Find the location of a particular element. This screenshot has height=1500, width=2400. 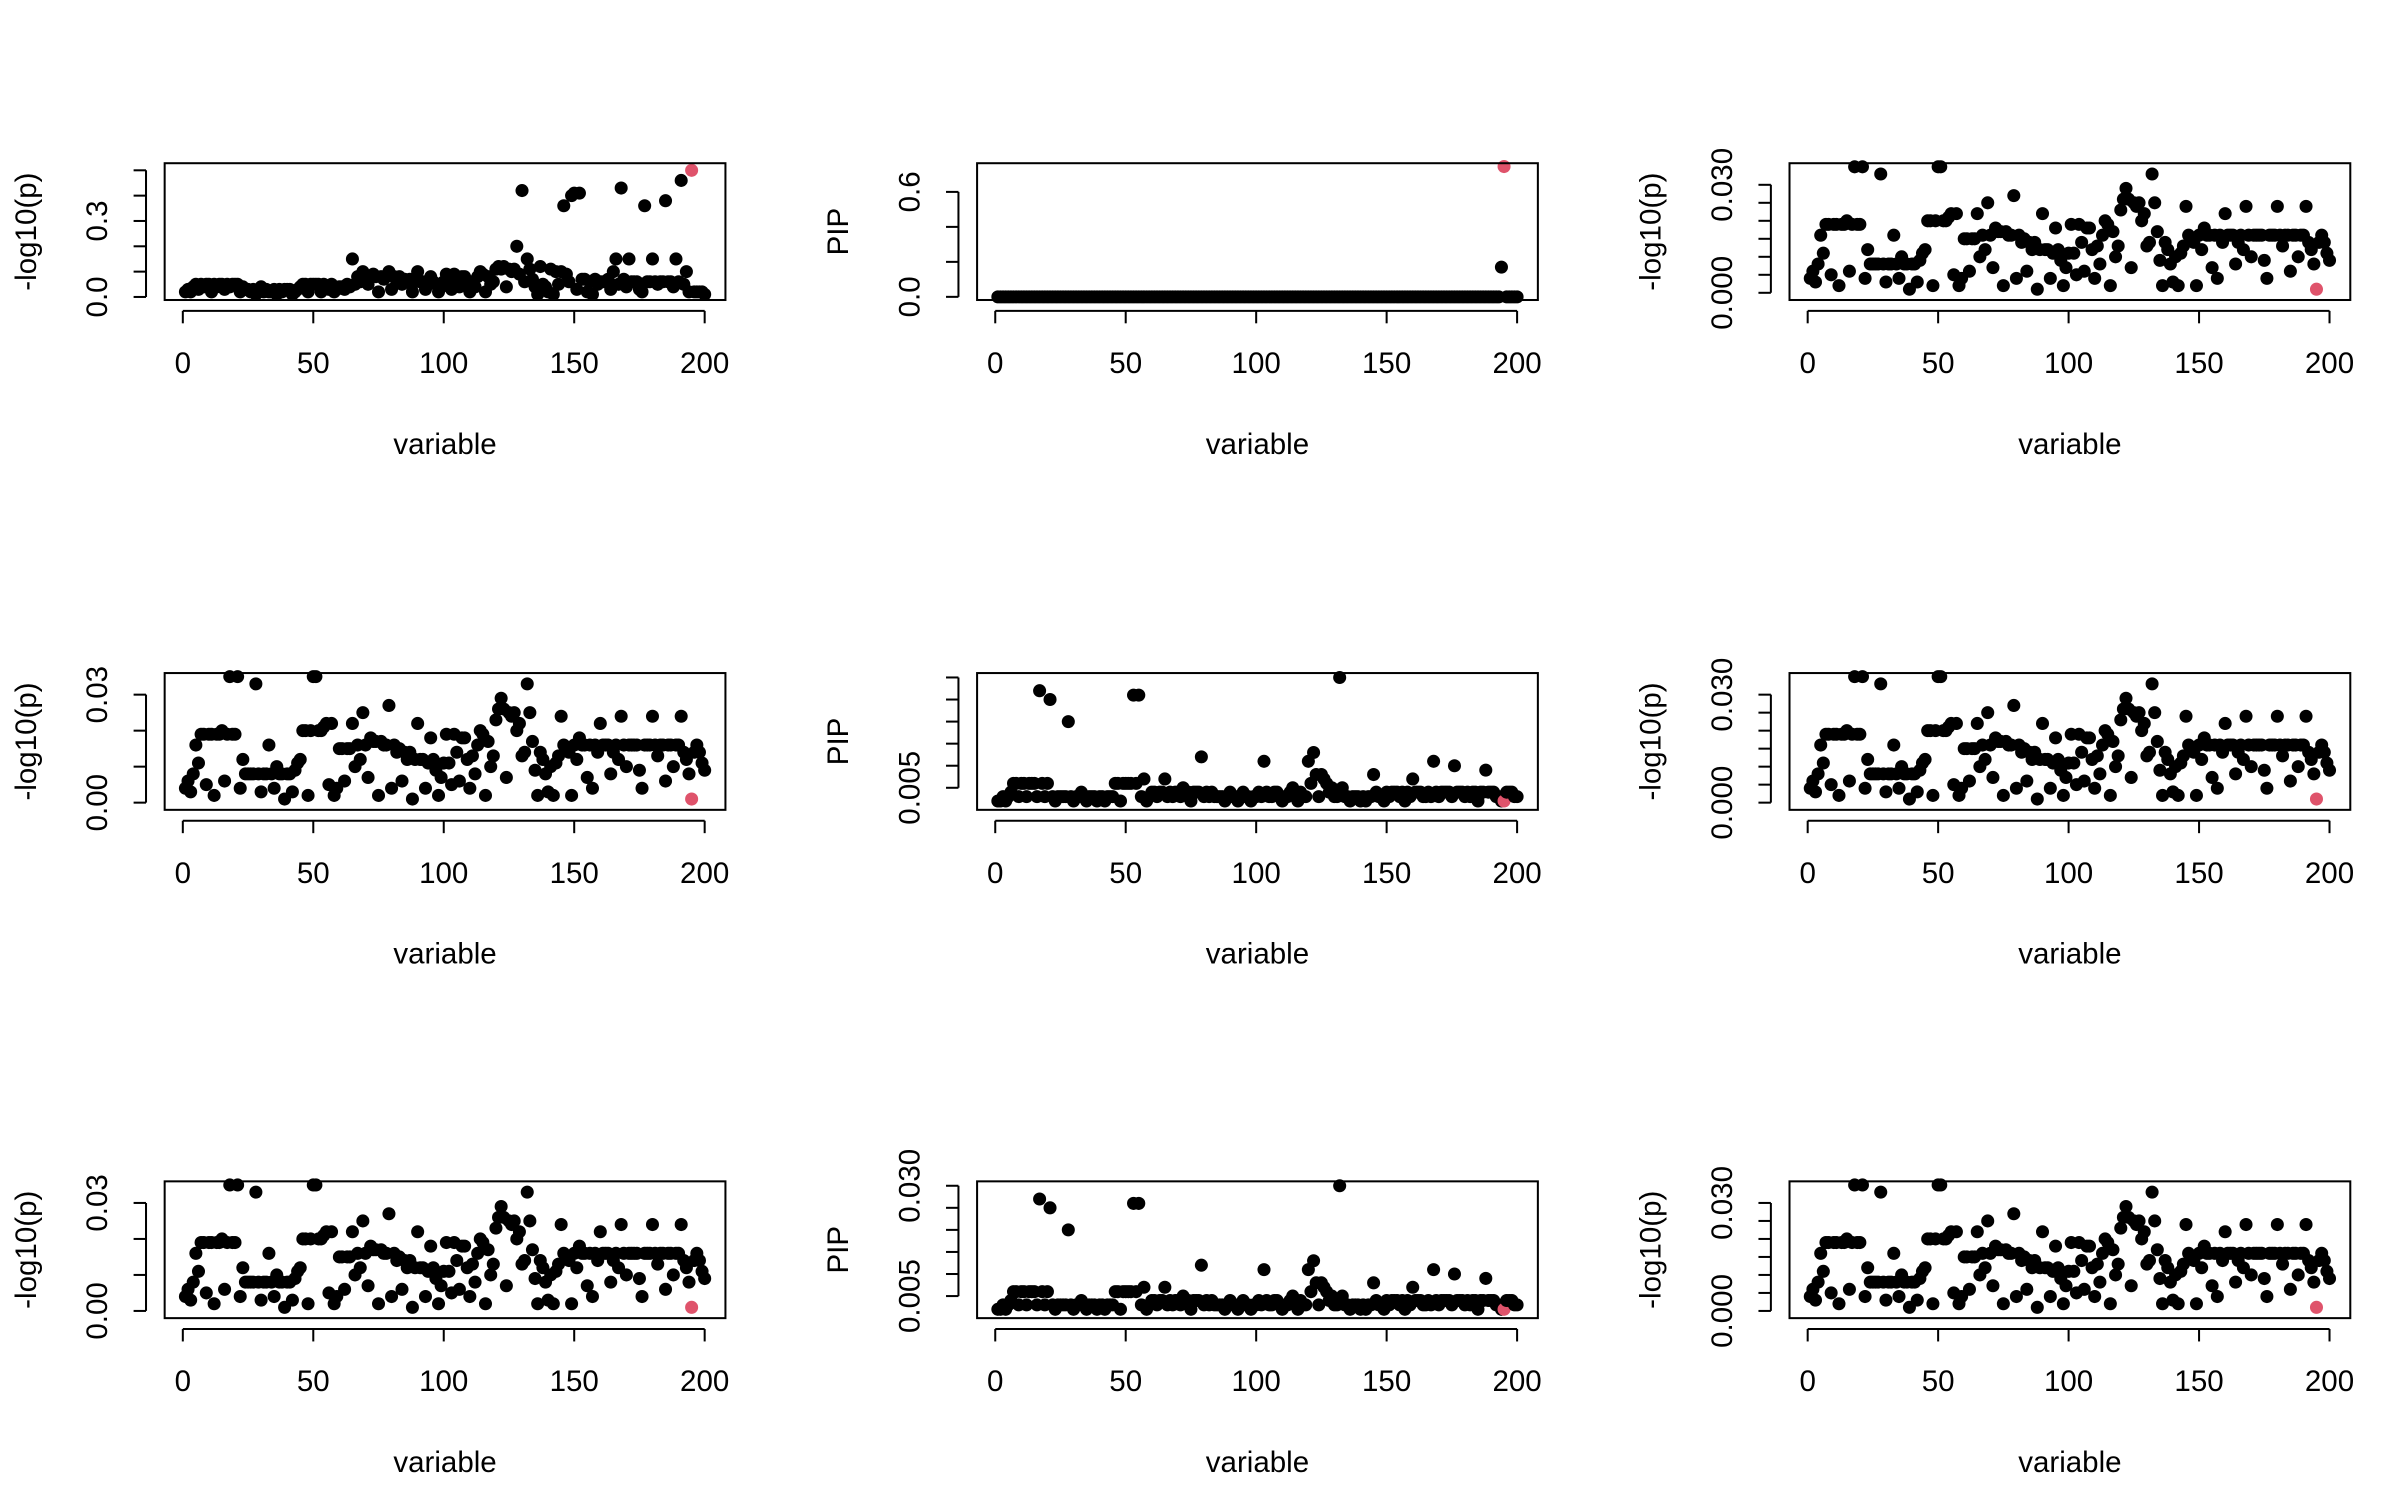

highlighted-point is located at coordinates (692, 799).